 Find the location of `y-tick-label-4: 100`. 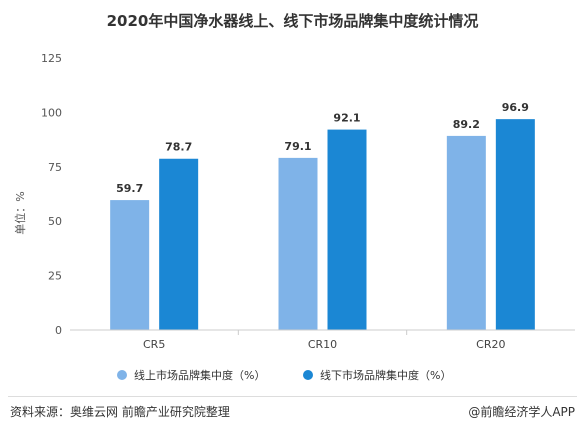

y-tick-label-4: 100 is located at coordinates (51, 112).